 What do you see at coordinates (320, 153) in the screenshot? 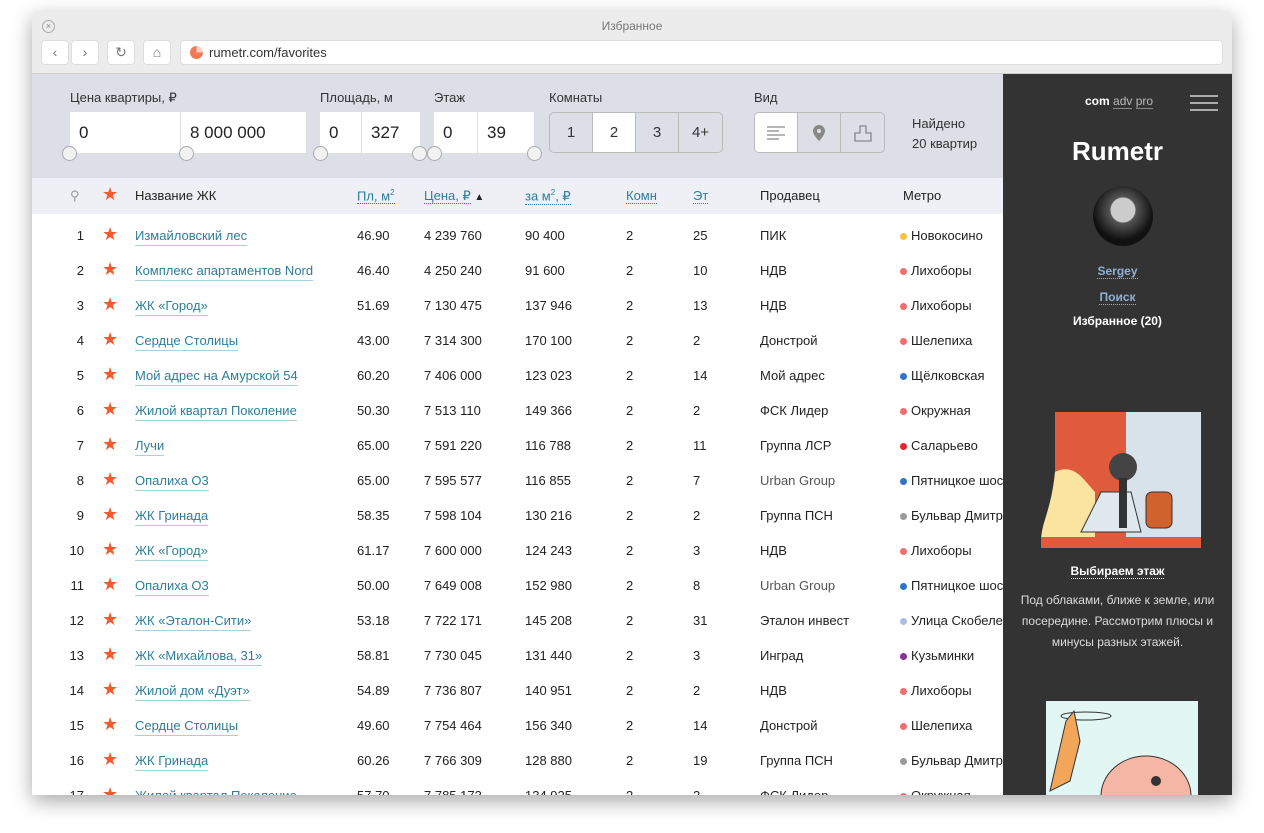
I see `area-min-slider-handle` at bounding box center [320, 153].